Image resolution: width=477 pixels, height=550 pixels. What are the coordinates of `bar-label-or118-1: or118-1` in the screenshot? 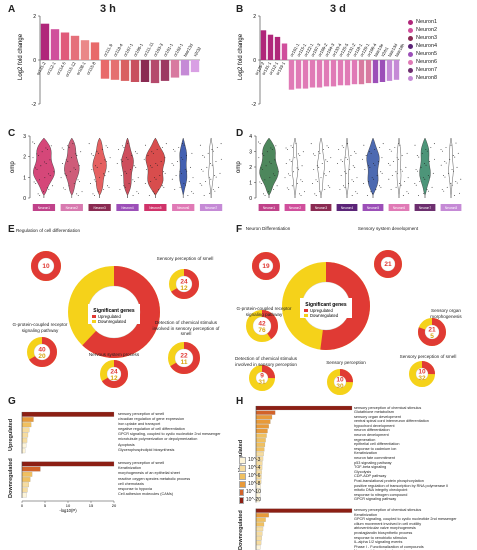 It's located at (358, 49).